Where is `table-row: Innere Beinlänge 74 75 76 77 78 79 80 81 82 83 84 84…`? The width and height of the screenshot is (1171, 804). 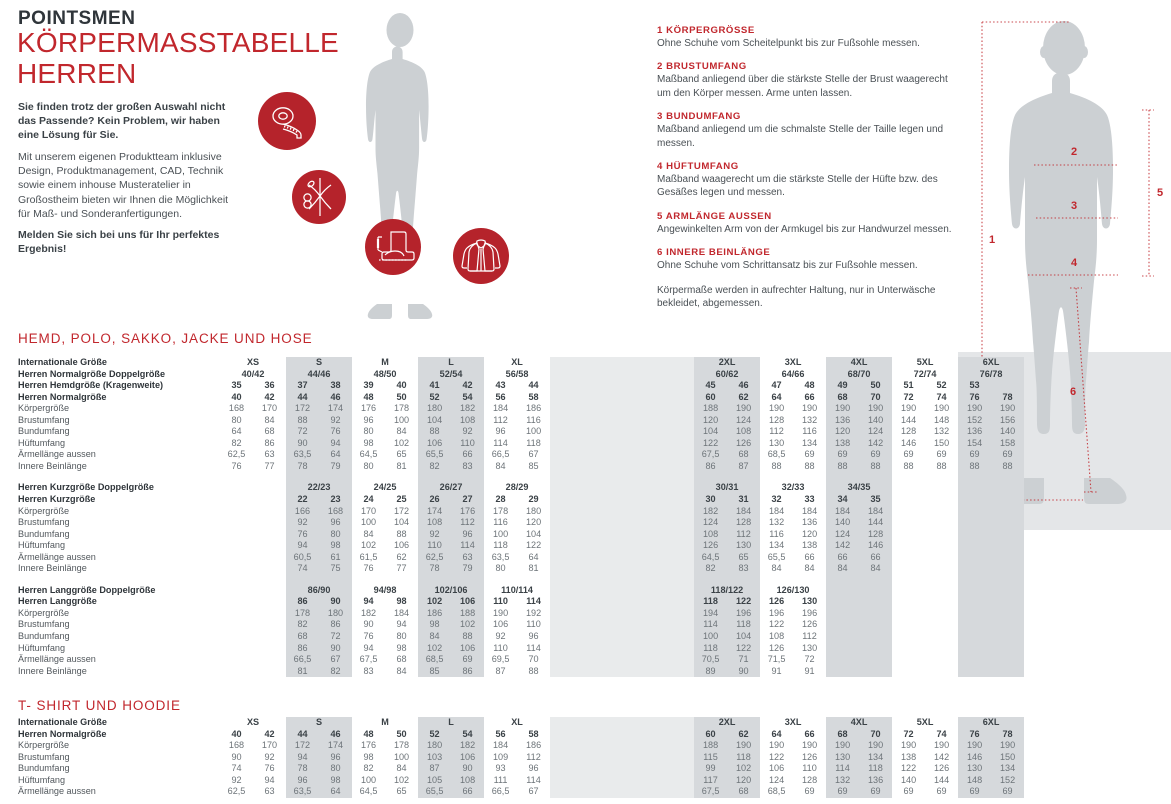
table-row: Innere Beinlänge 74 75 76 77 78 79 80 81 82 83 84 84… is located at coordinates (519, 569).